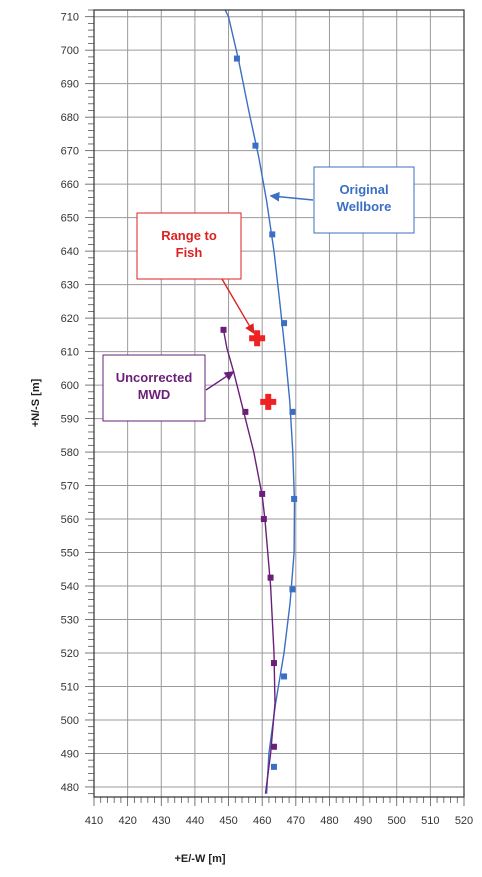 The width and height of the screenshot is (482, 877). Describe the element at coordinates (70, 654) in the screenshot. I see `y-tick-label: 520` at that location.